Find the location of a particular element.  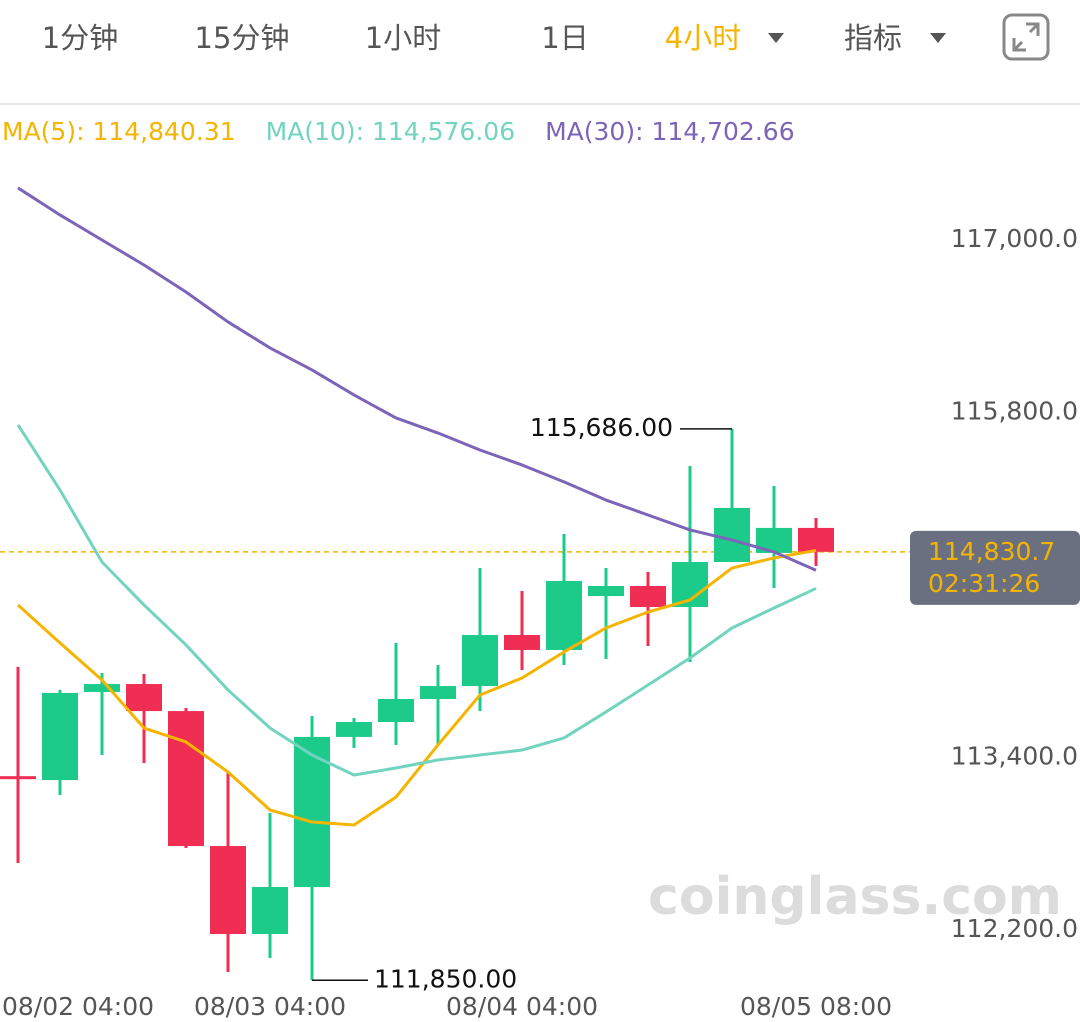

legend-entry: MA(5): 114,840.31 is located at coordinates (119, 131).